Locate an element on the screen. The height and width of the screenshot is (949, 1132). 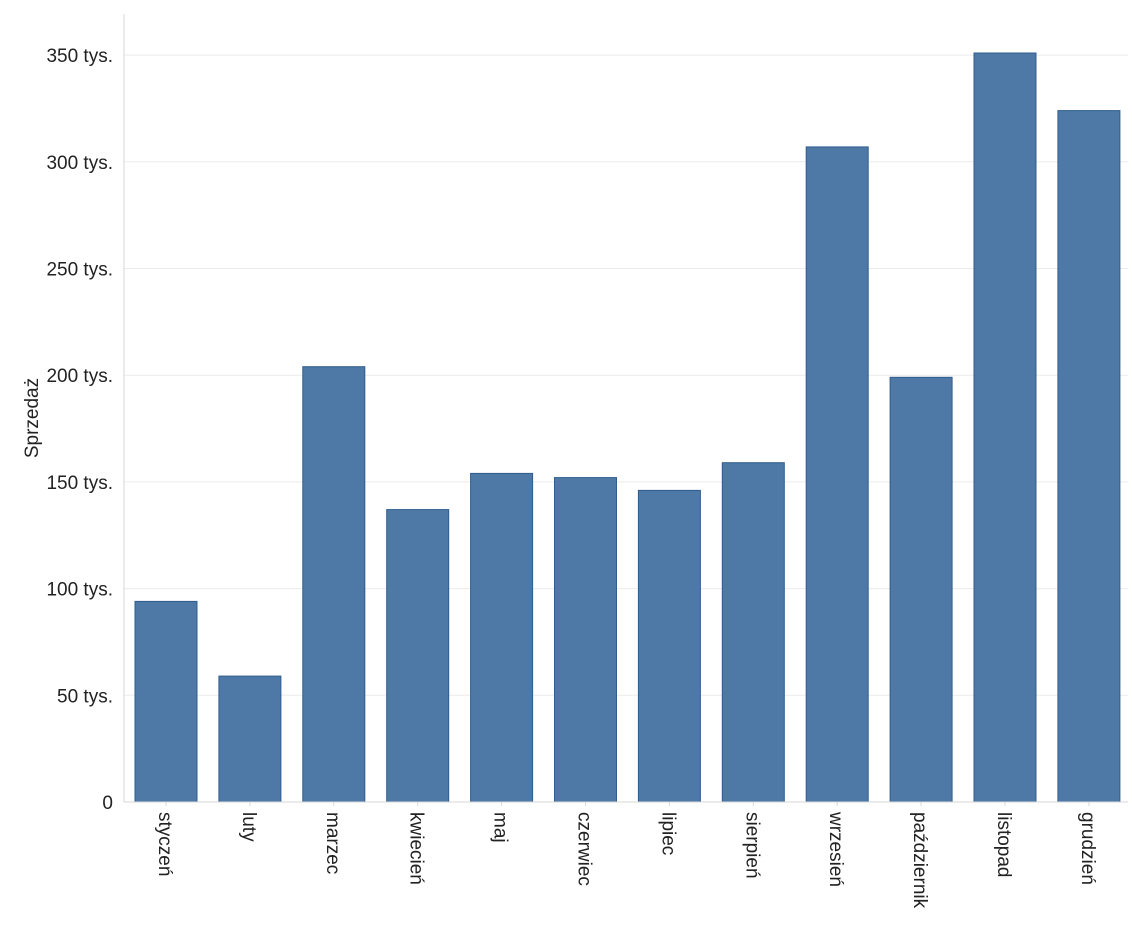
x-tick-label: wrzesień is located at coordinates (835, 849).